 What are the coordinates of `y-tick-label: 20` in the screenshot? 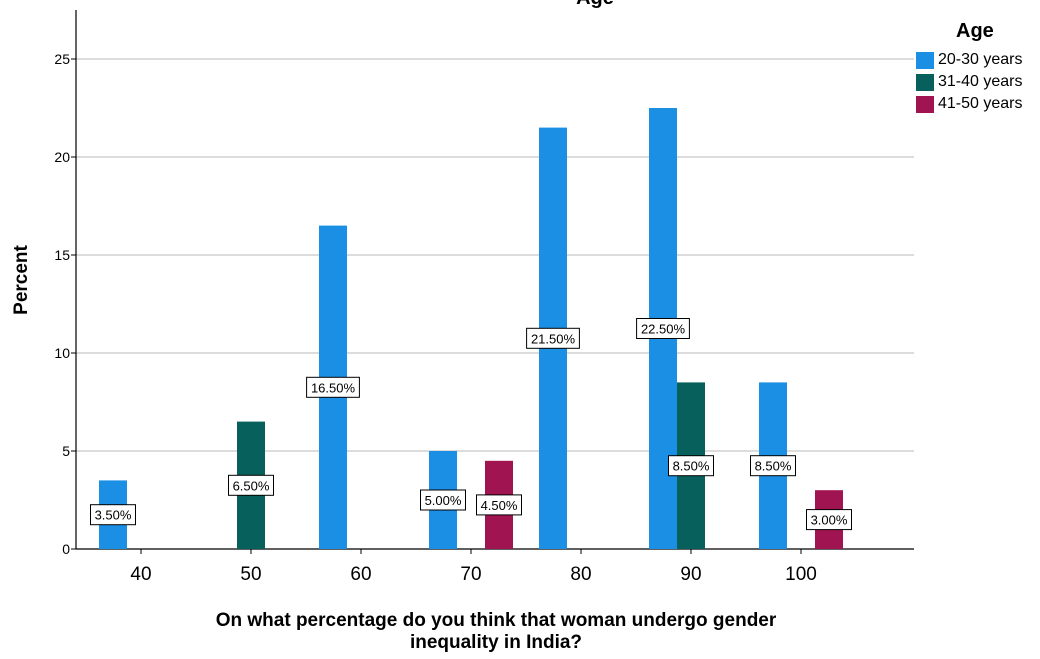 It's located at (62, 157).